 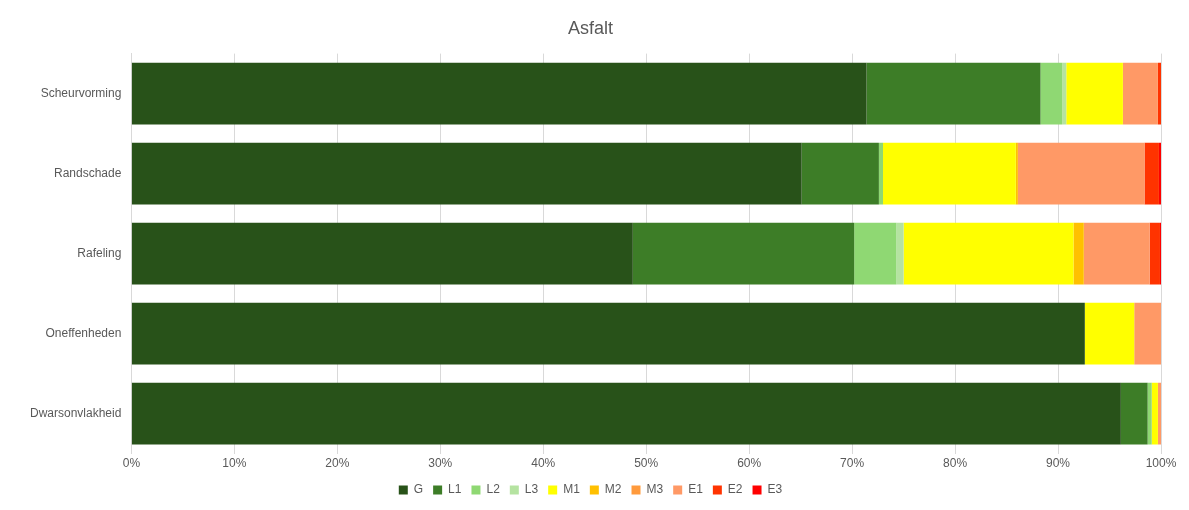 I want to click on y-tick-label: Rafeling, so click(x=99, y=252).